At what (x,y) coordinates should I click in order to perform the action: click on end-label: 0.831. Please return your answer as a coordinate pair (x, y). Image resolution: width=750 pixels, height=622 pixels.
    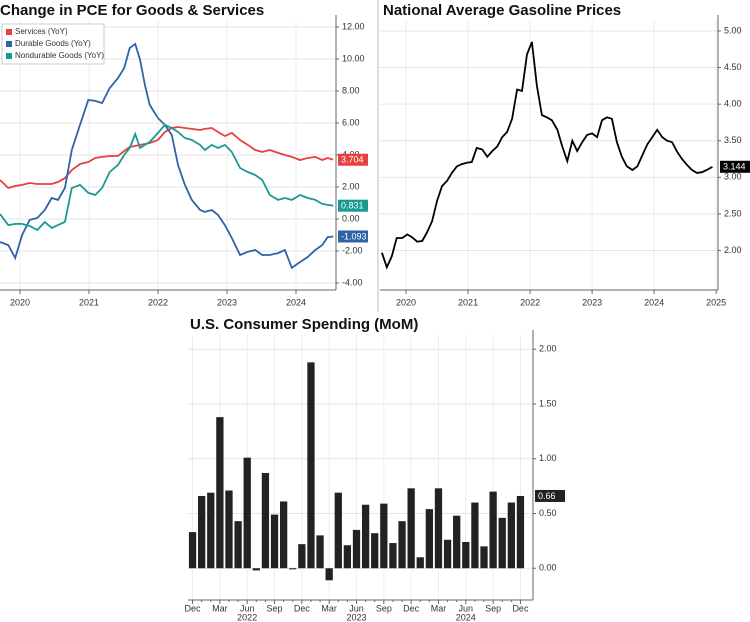
    Looking at the image, I should click on (352, 206).